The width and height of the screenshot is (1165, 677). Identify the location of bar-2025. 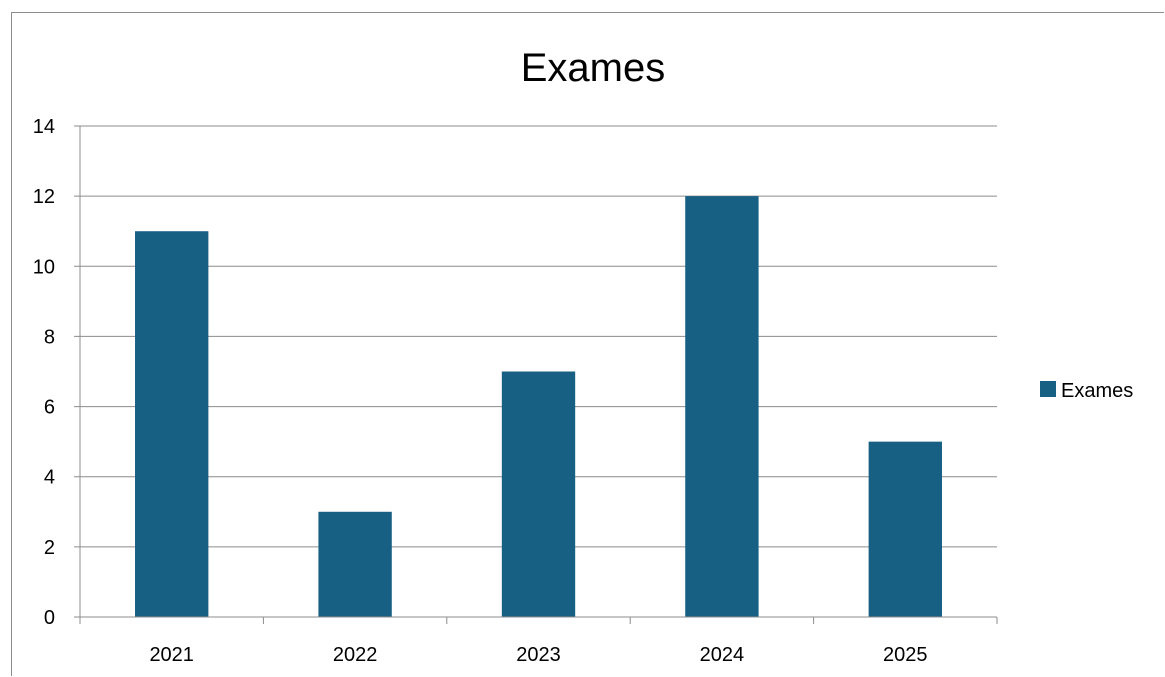
(905, 529).